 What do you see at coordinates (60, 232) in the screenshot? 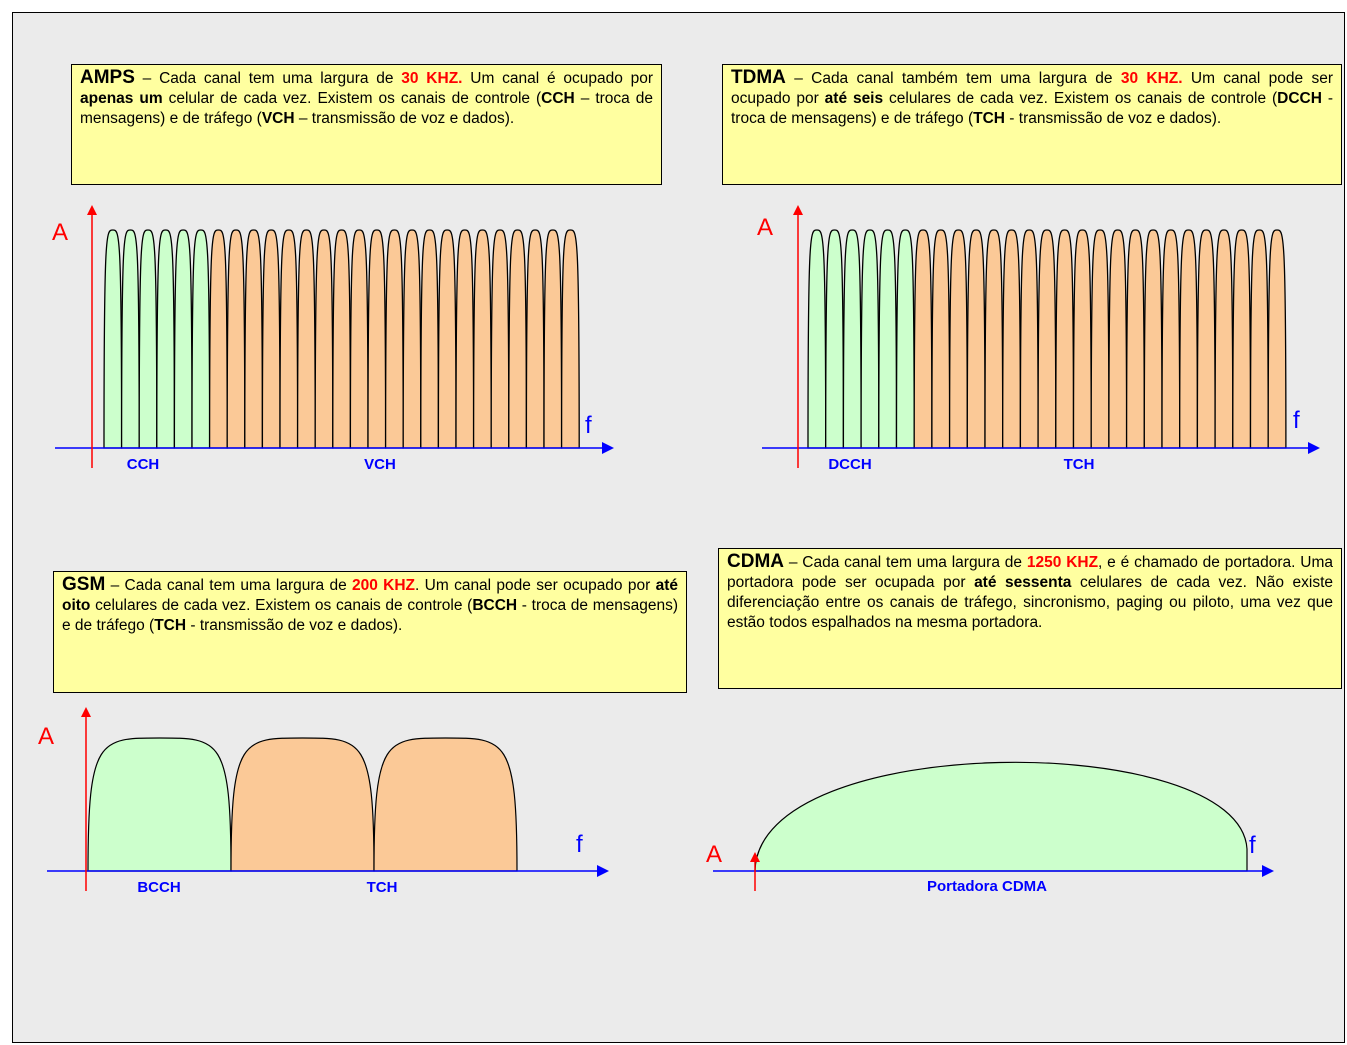
I see `amps-amplitude-label: A` at bounding box center [60, 232].